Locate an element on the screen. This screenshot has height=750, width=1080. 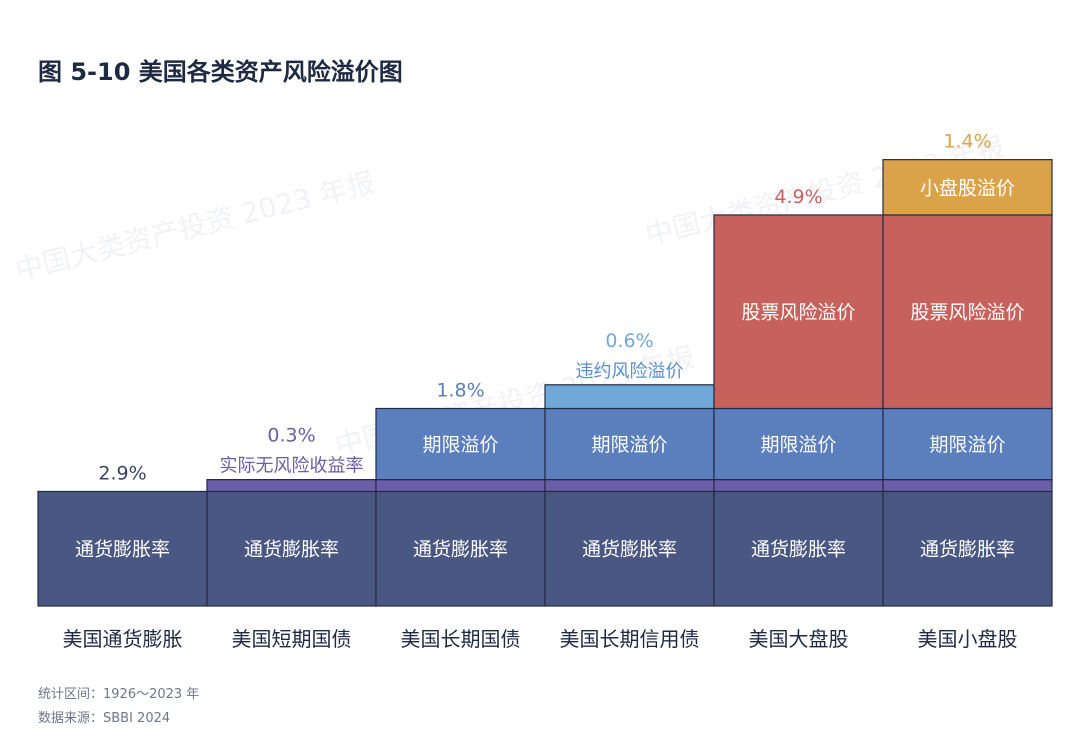
data-label: 1.4% is located at coordinates (967, 142).